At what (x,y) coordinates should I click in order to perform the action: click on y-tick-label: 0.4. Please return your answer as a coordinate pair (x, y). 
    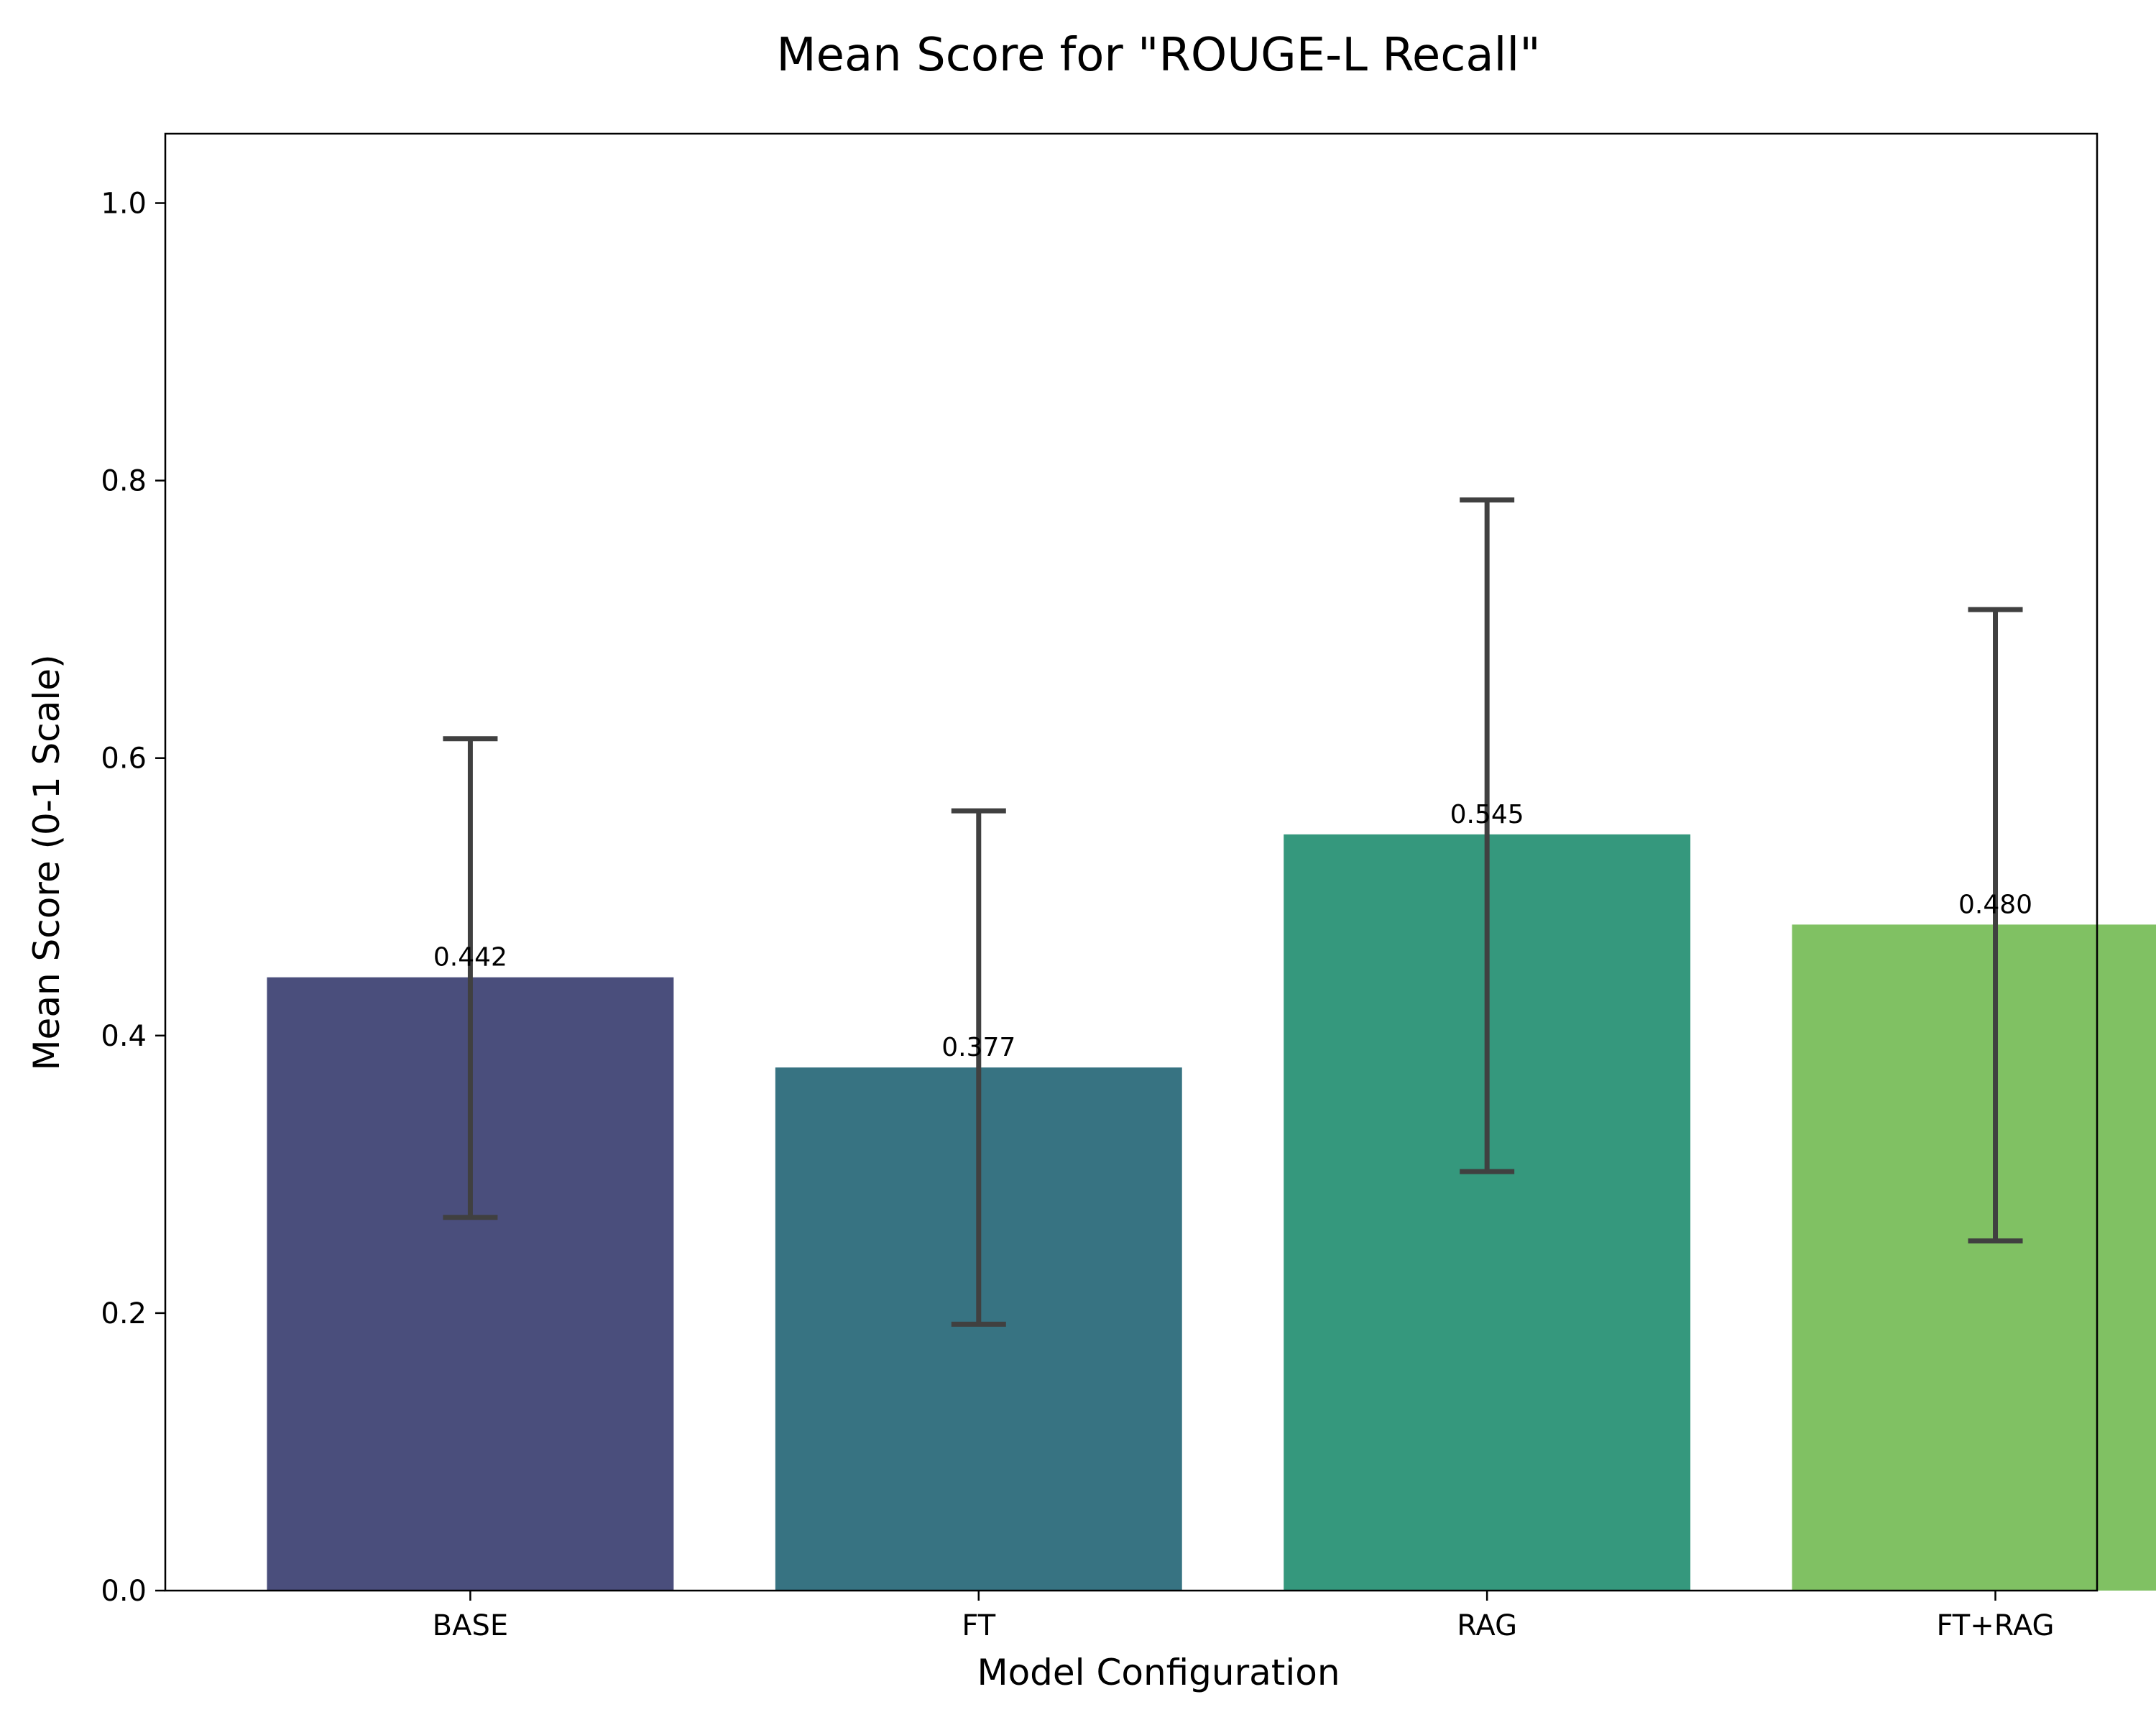
    Looking at the image, I should click on (124, 1036).